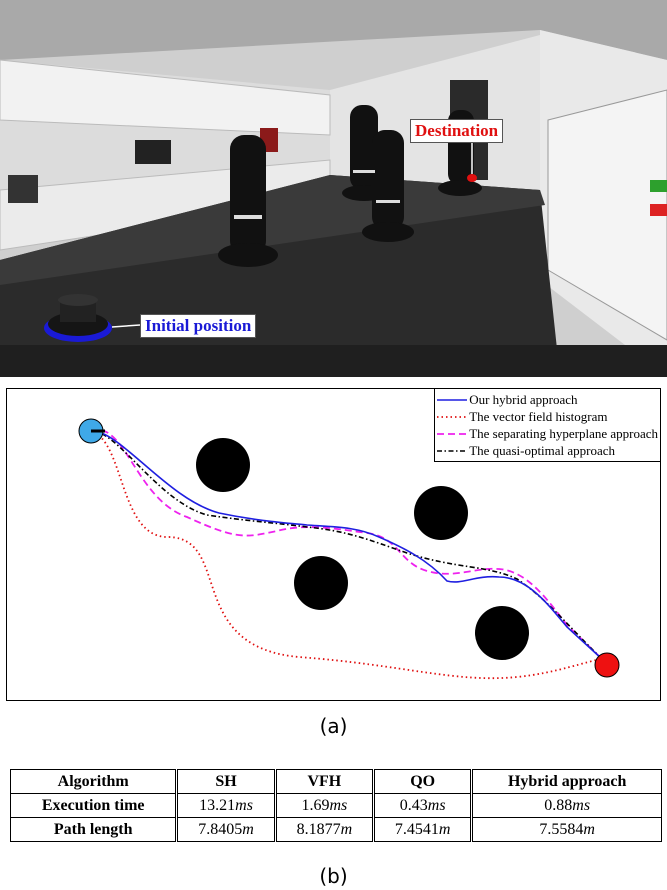 This screenshot has width=667, height=890. I want to click on legend-item: The vector field histogram, so click(546, 416).